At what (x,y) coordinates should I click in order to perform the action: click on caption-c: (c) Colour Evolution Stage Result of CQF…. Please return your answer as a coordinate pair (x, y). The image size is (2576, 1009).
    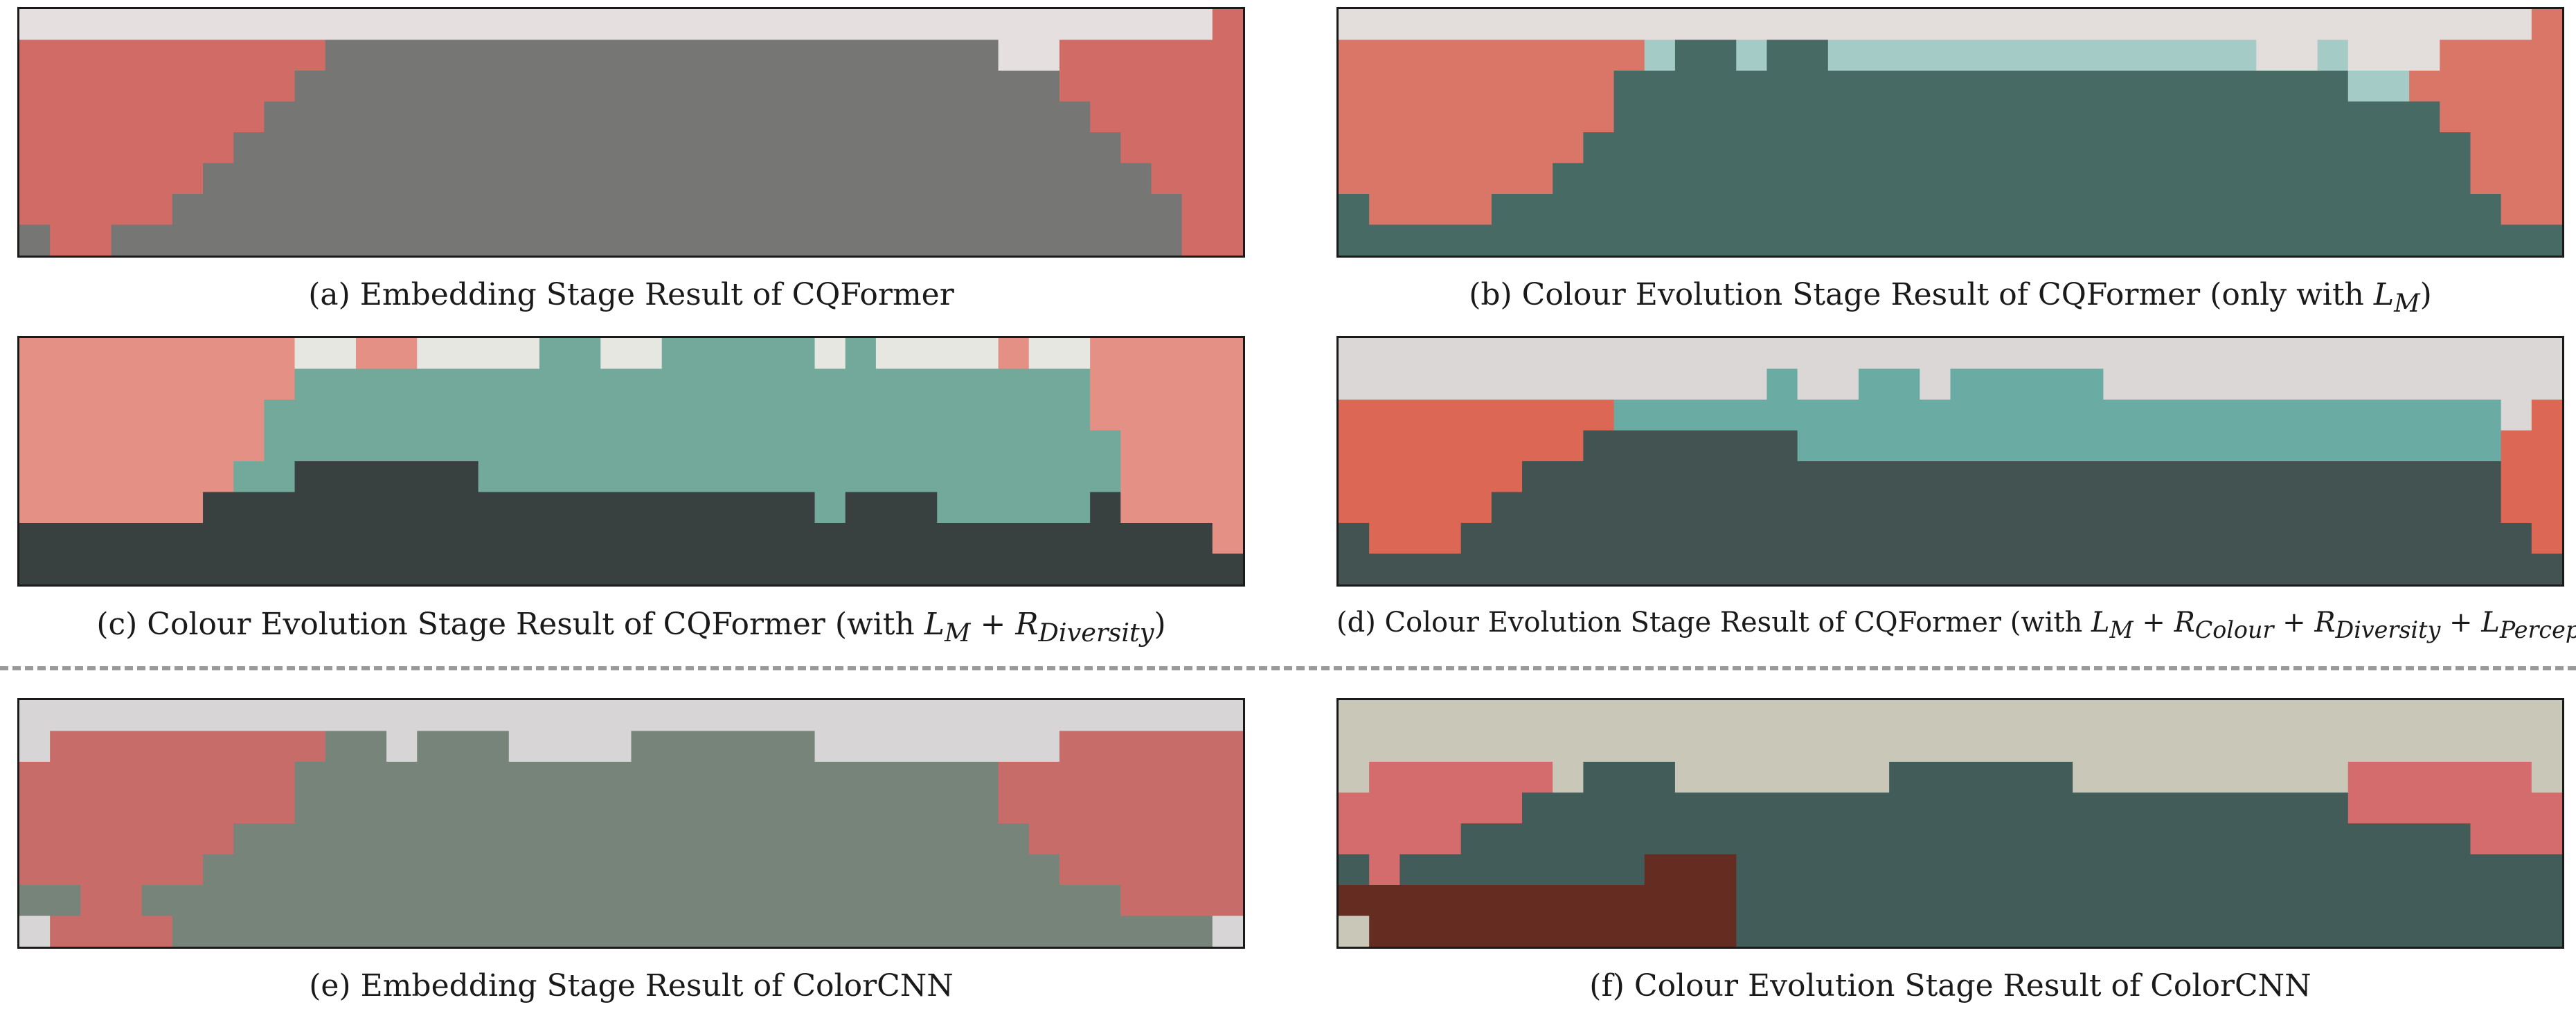
    Looking at the image, I should click on (631, 627).